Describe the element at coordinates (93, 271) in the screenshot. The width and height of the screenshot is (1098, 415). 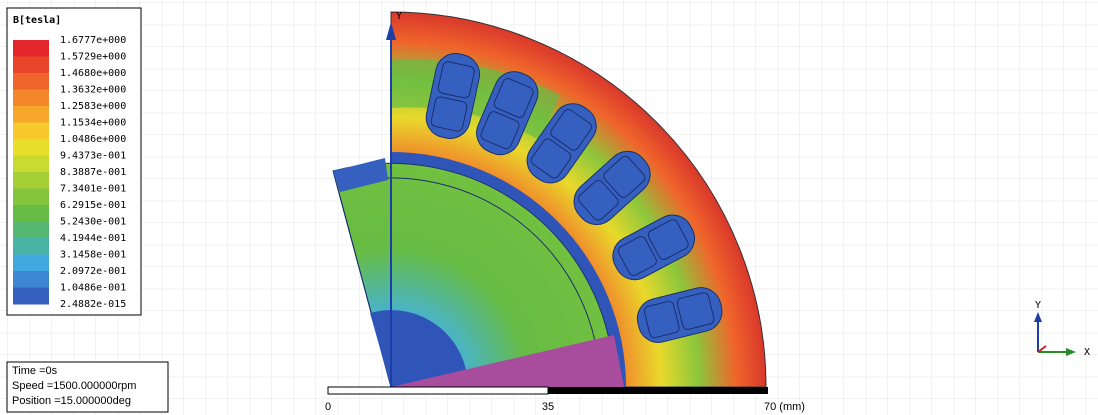
I see `legend-label: 2.0972e-001` at that location.